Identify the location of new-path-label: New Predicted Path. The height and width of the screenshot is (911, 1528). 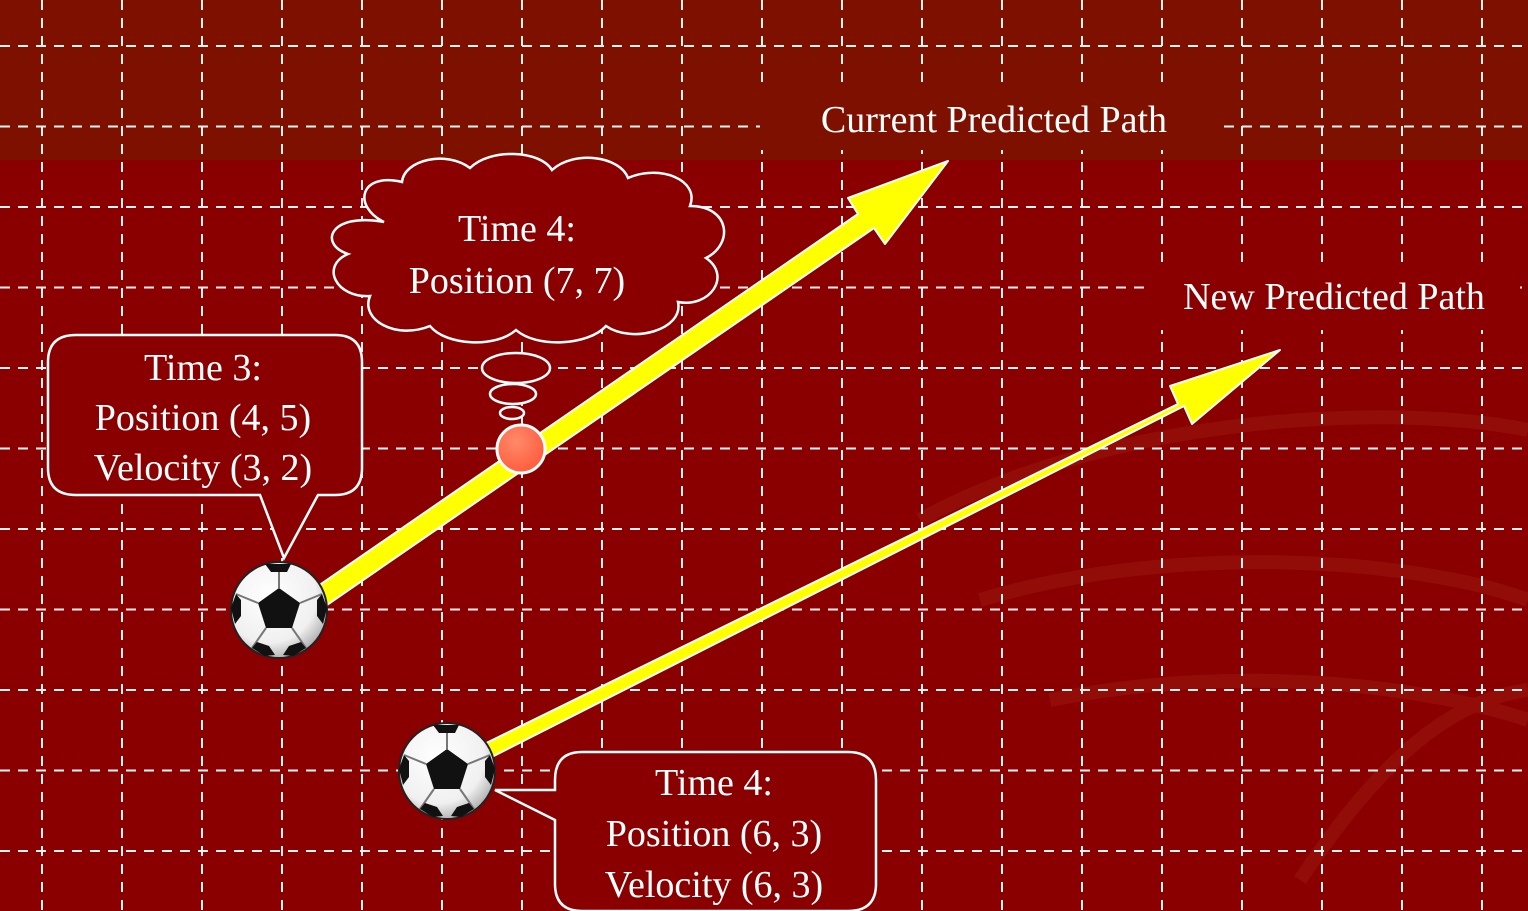
(1334, 298).